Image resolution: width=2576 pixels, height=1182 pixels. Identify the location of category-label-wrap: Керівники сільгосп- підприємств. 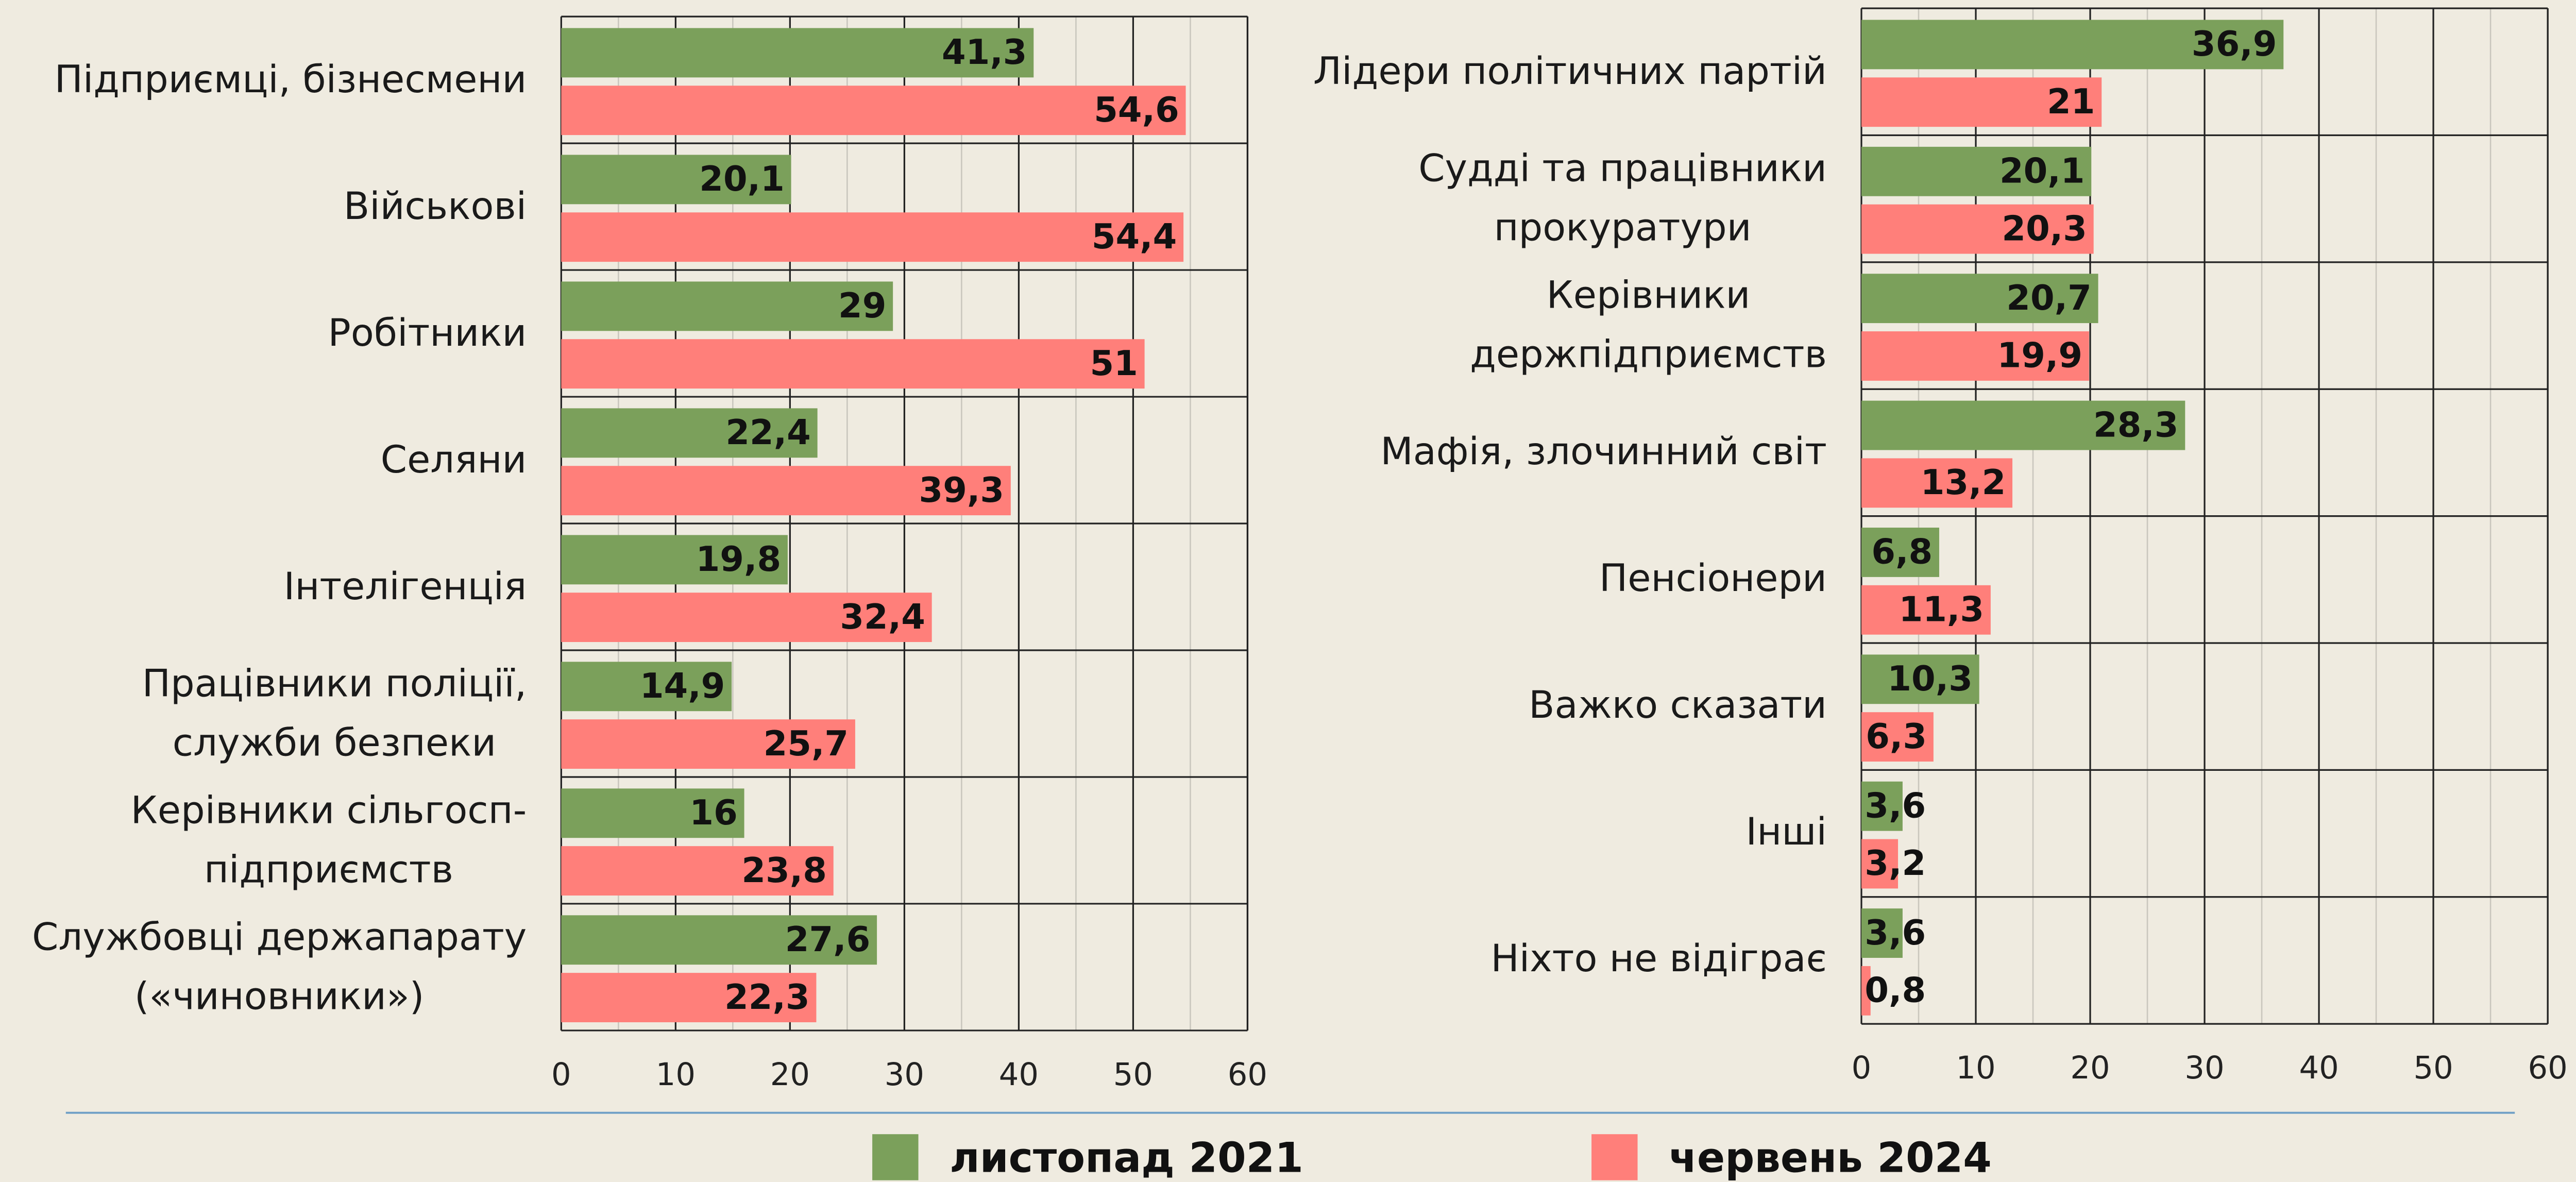
(263, 841).